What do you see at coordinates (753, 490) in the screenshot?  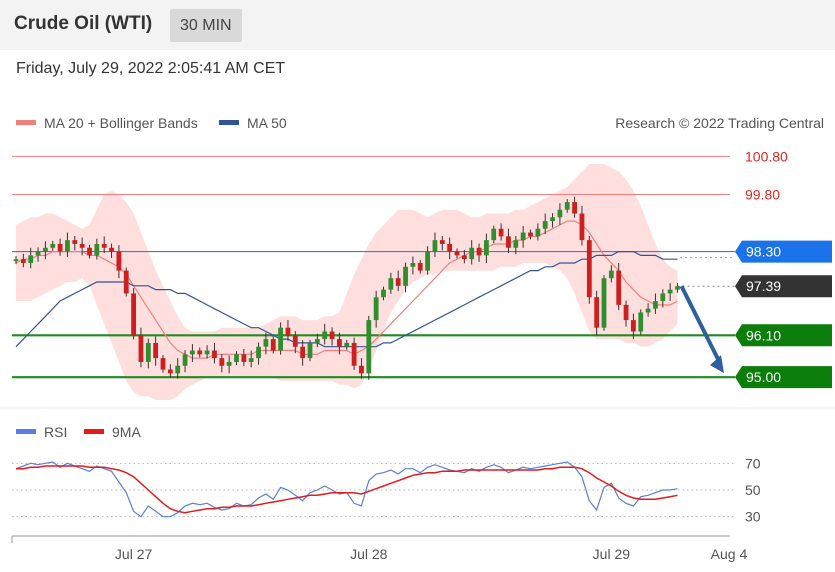 I see `rsi-axis-tick: 50` at bounding box center [753, 490].